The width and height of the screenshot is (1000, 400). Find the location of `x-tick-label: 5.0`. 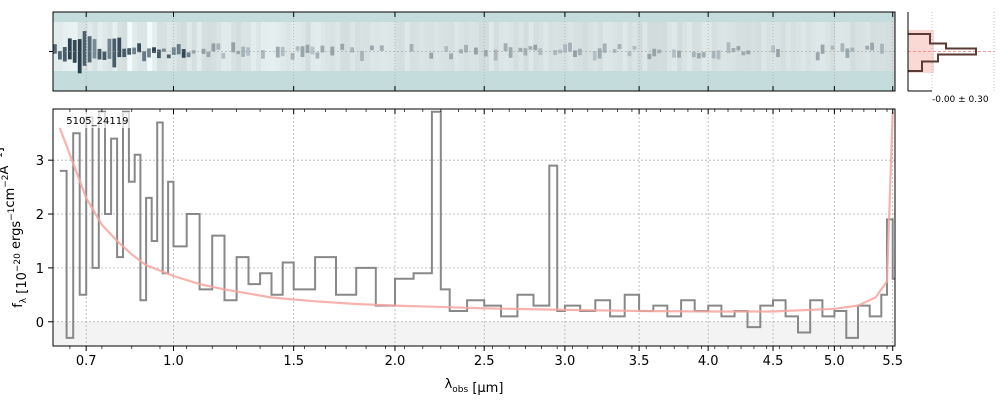

x-tick-label: 5.0 is located at coordinates (834, 361).